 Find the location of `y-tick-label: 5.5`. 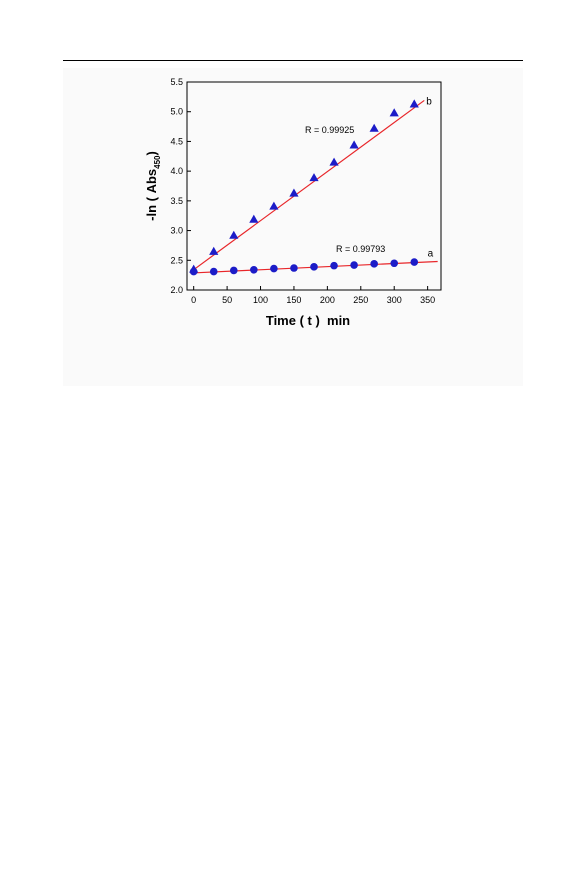

y-tick-label: 5.5 is located at coordinates (176, 82).